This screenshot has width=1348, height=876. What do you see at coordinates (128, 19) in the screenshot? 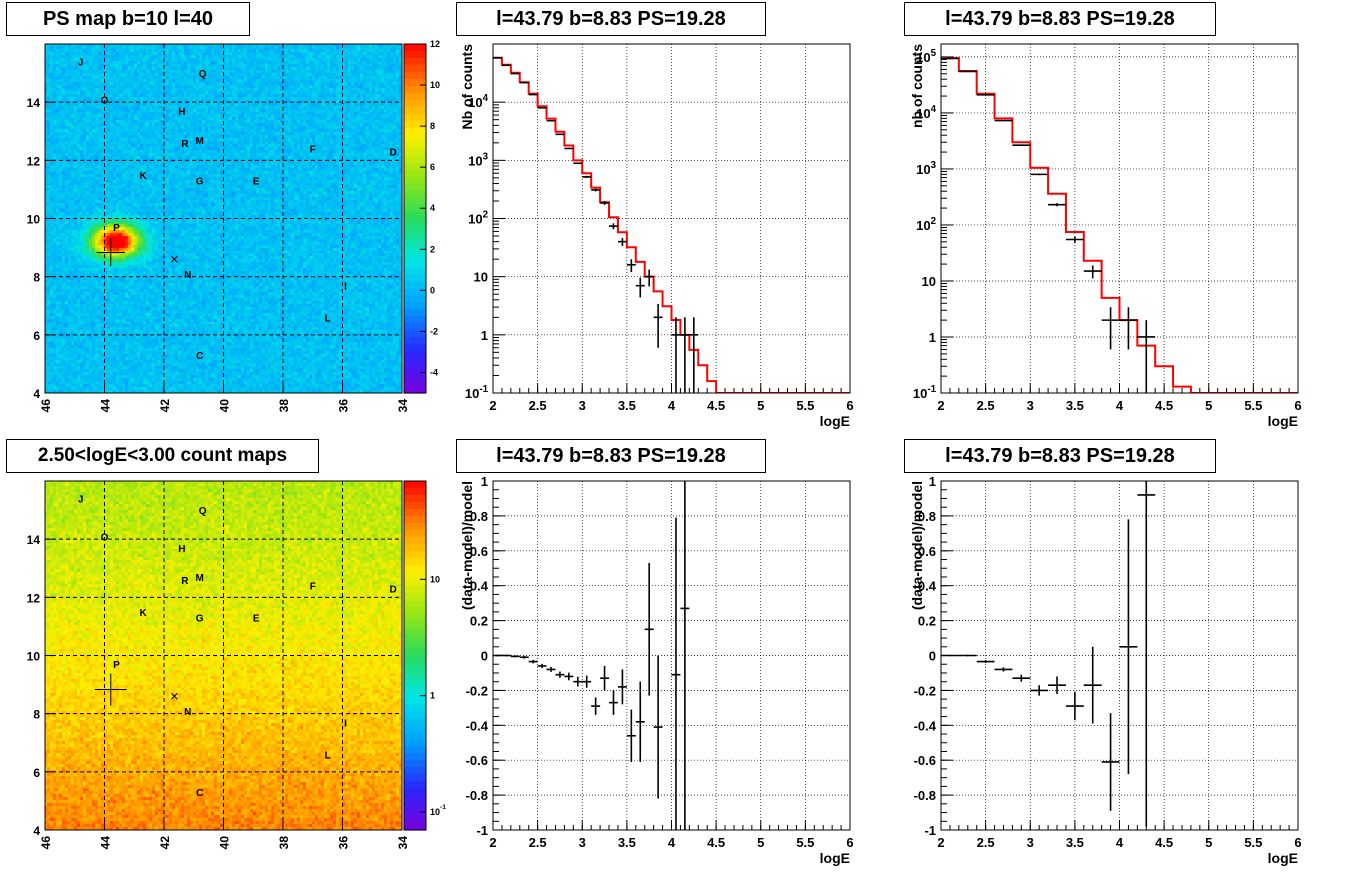
I see `psmap-title: PS map b=10 l=40` at bounding box center [128, 19].